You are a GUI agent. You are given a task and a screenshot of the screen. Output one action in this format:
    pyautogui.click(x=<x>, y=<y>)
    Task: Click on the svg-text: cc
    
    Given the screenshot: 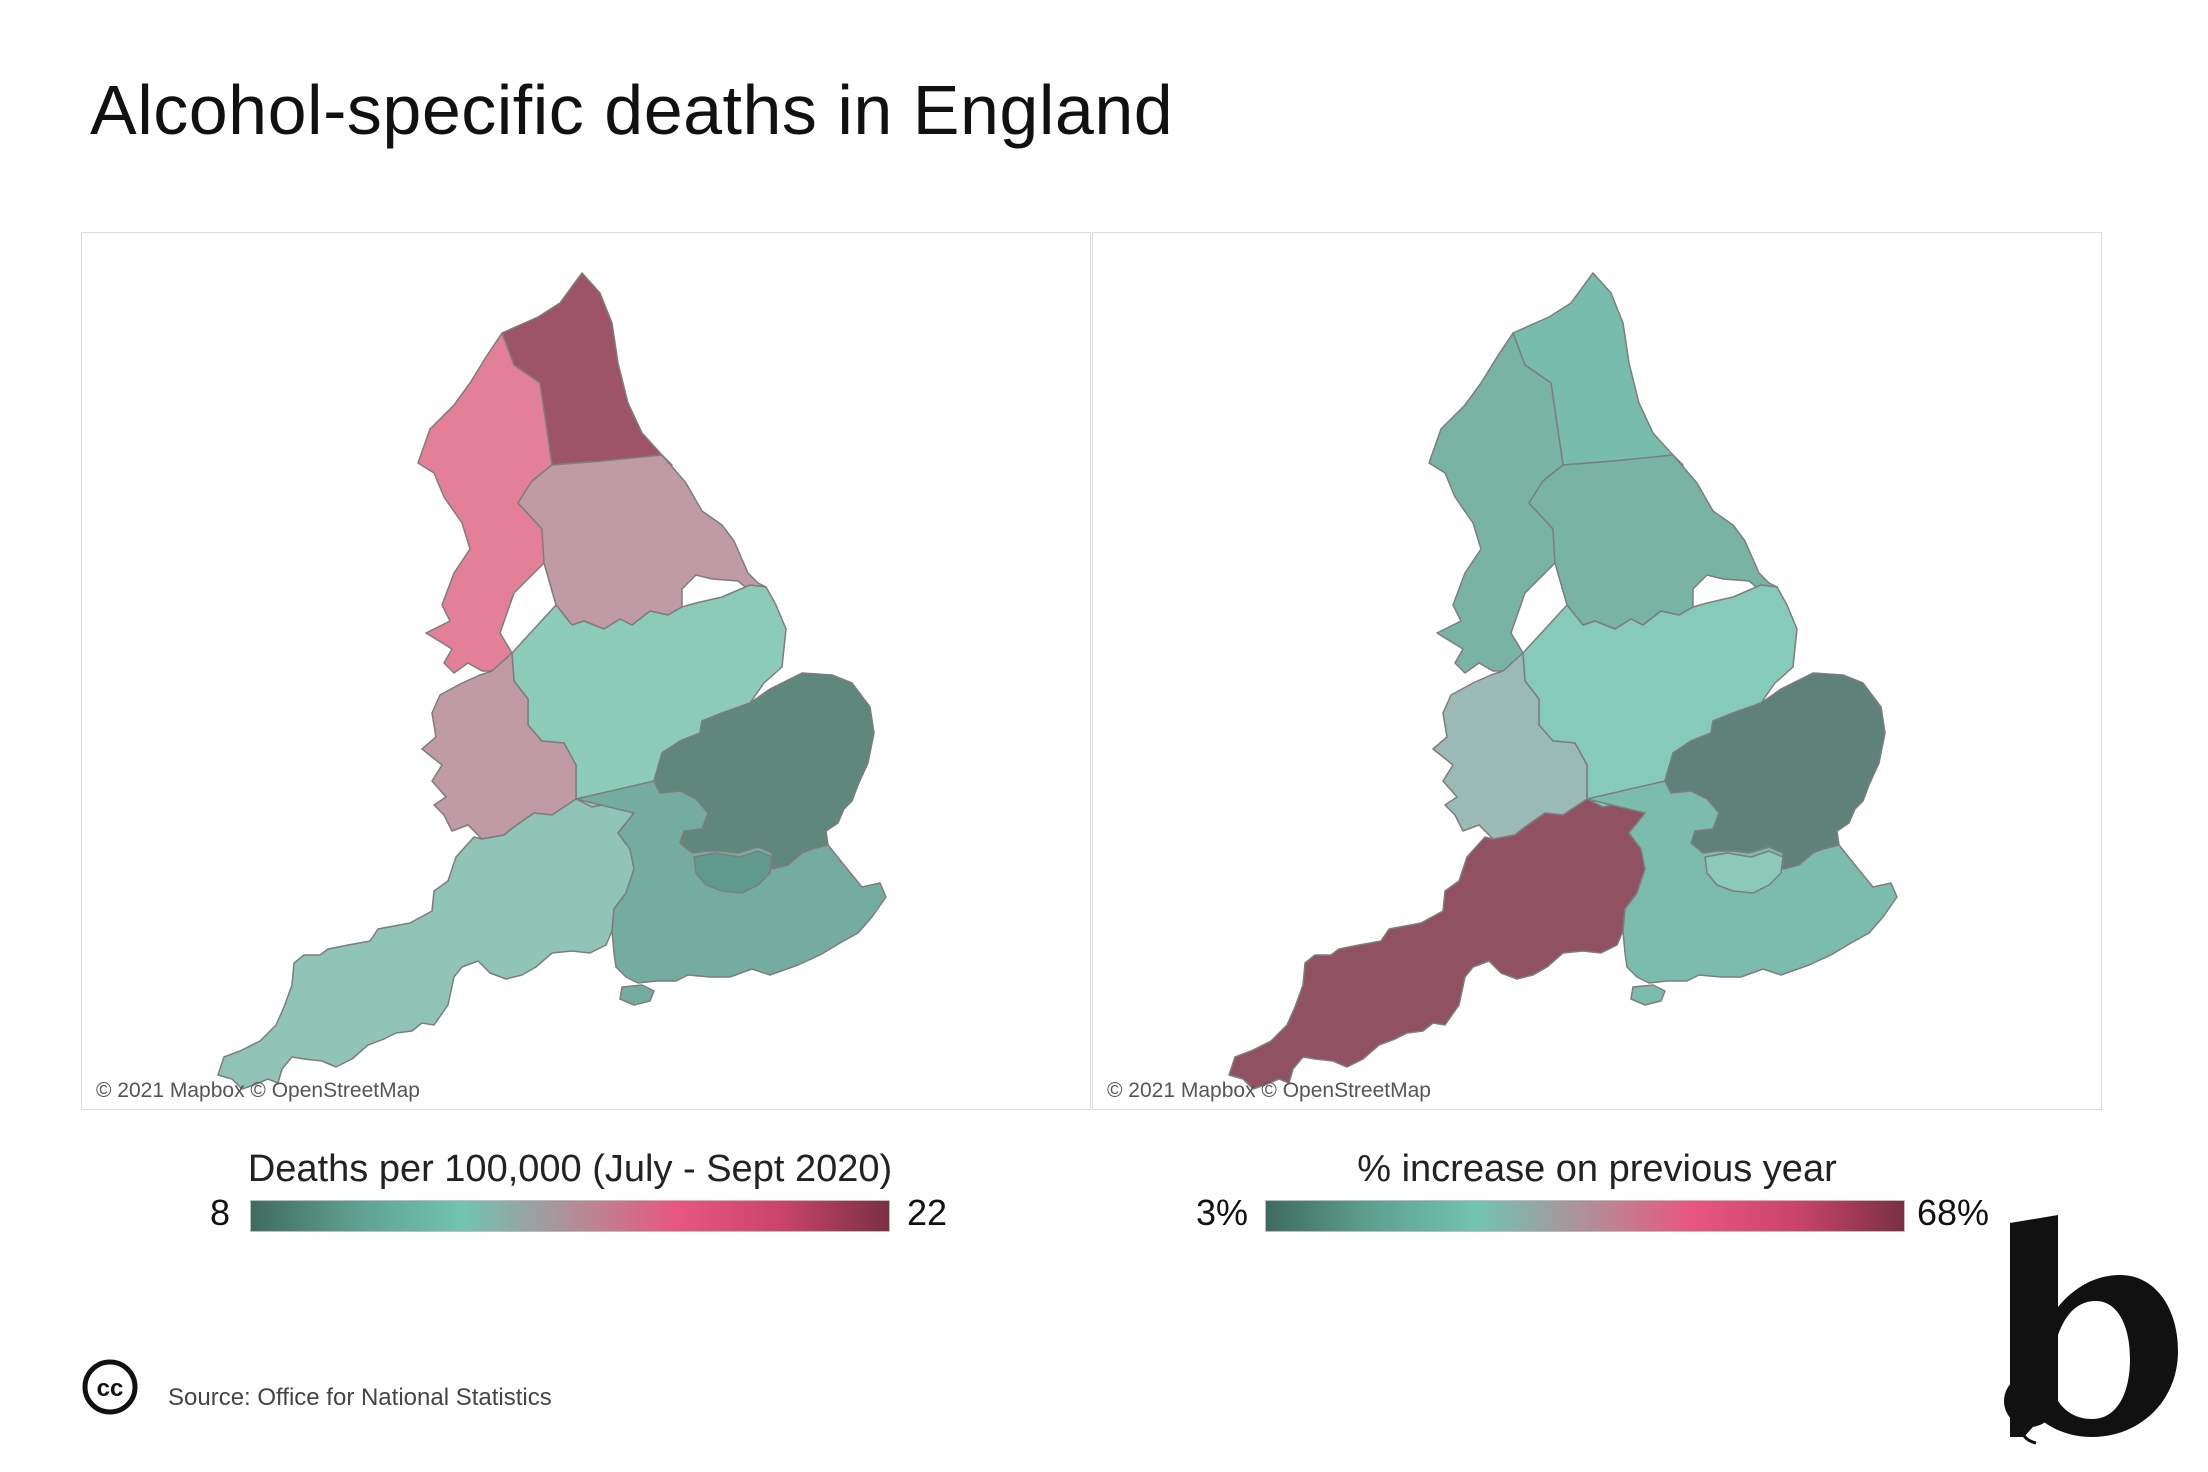 What is the action you would take?
    pyautogui.click(x=110, y=1388)
    